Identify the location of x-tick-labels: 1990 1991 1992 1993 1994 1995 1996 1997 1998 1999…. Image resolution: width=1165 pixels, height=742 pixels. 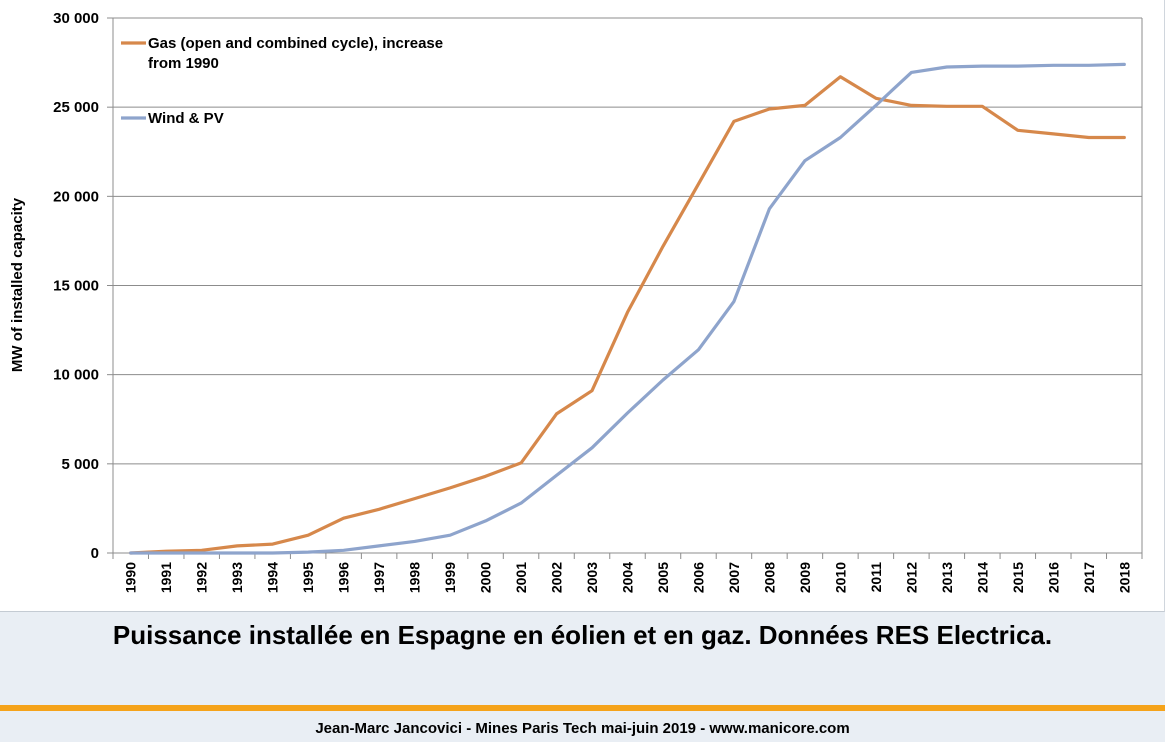
(628, 577).